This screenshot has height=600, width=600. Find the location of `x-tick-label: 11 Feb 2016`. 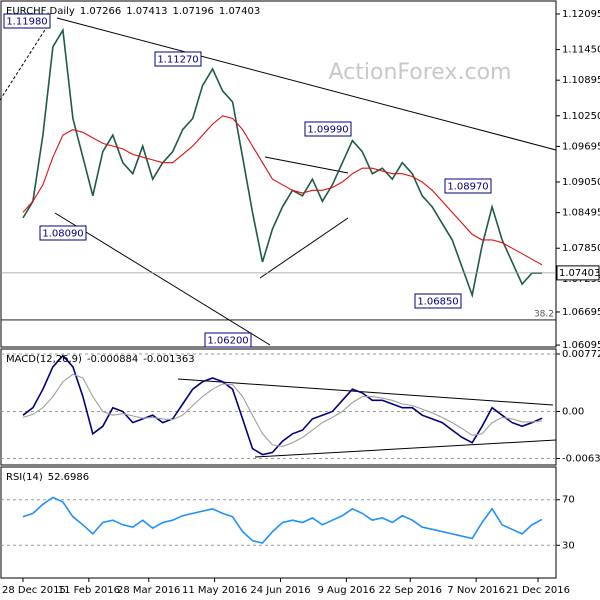

x-tick-label: 11 Feb 2016 is located at coordinates (89, 590).